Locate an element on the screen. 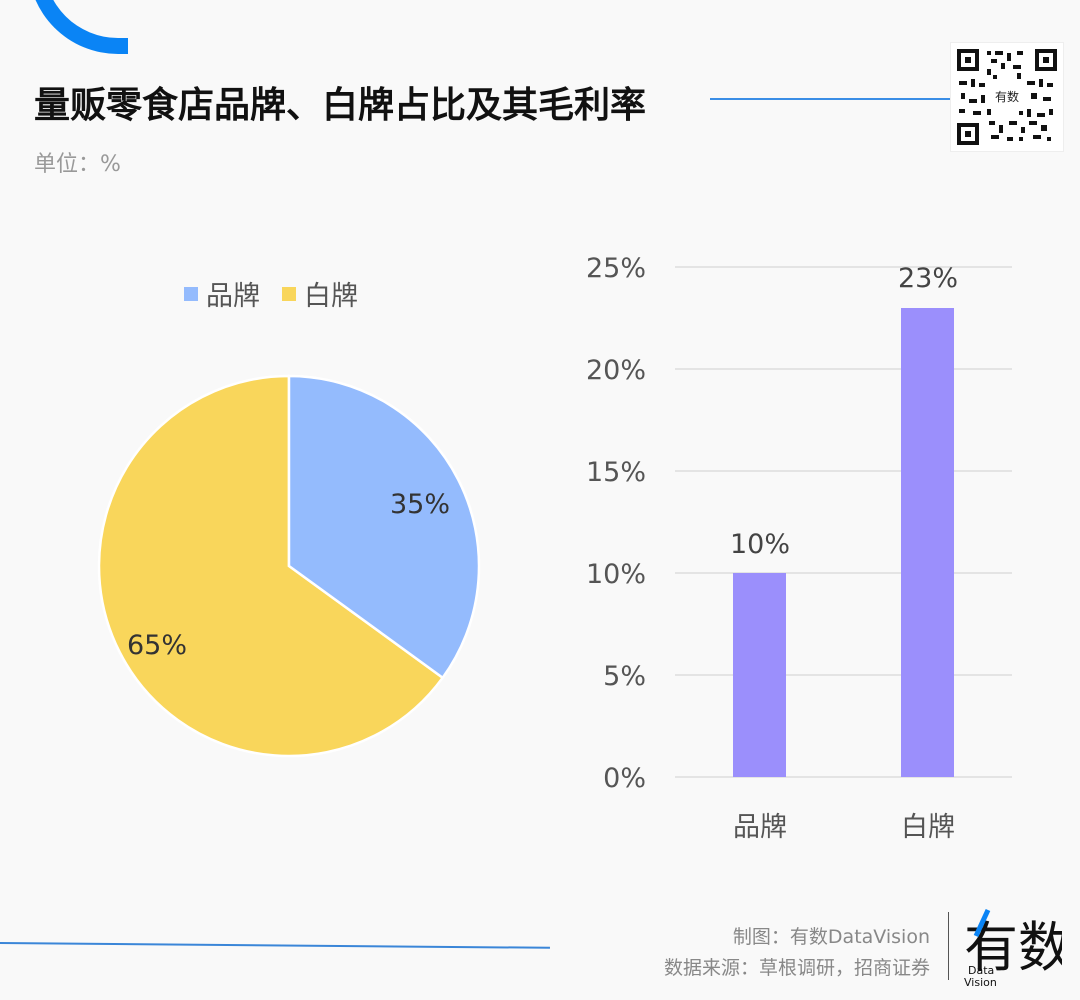 This screenshot has height=1000, width=1080. pie-label-brand: 35% is located at coordinates (420, 504).